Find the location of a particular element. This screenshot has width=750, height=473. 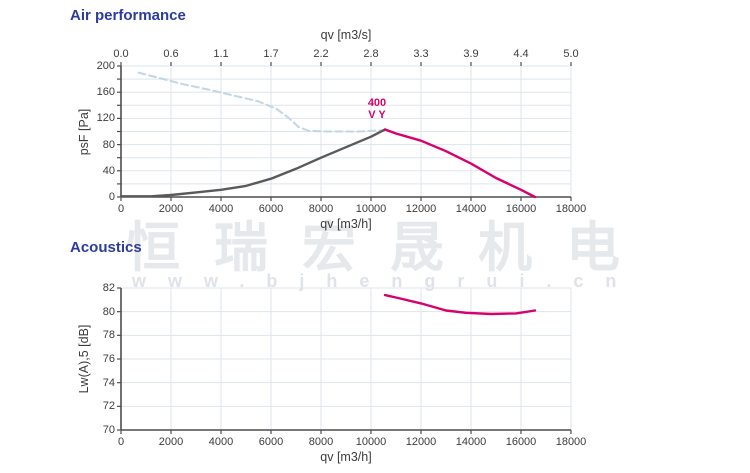

top-axis-title: qv [m3/s] is located at coordinates (346, 35).